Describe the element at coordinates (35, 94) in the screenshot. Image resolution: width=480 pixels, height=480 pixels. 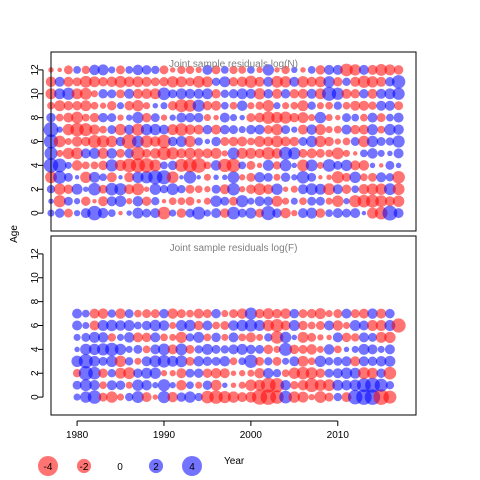
I see `y-tick-label: 10` at that location.